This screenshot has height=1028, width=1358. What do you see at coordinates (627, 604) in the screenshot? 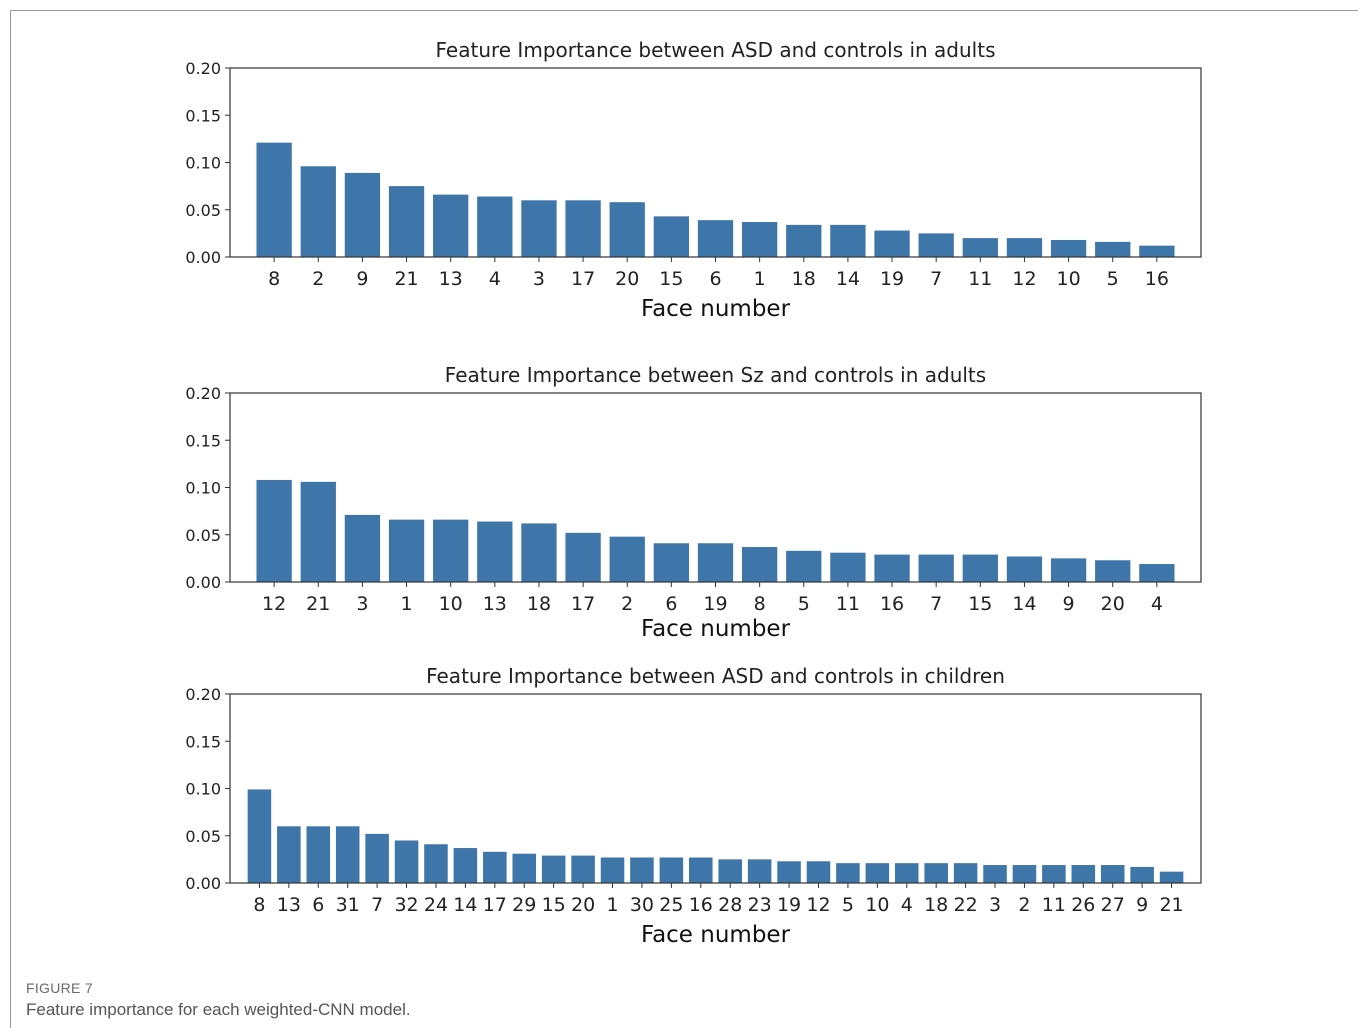
I see `x-tick-label: 2` at bounding box center [627, 604].